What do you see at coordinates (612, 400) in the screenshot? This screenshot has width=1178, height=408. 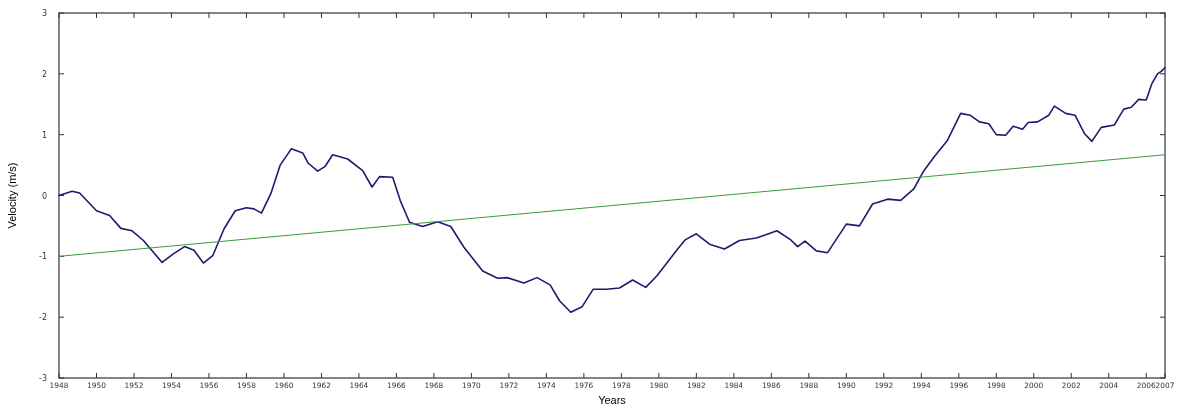 I see `x-axis-title: Years` at bounding box center [612, 400].